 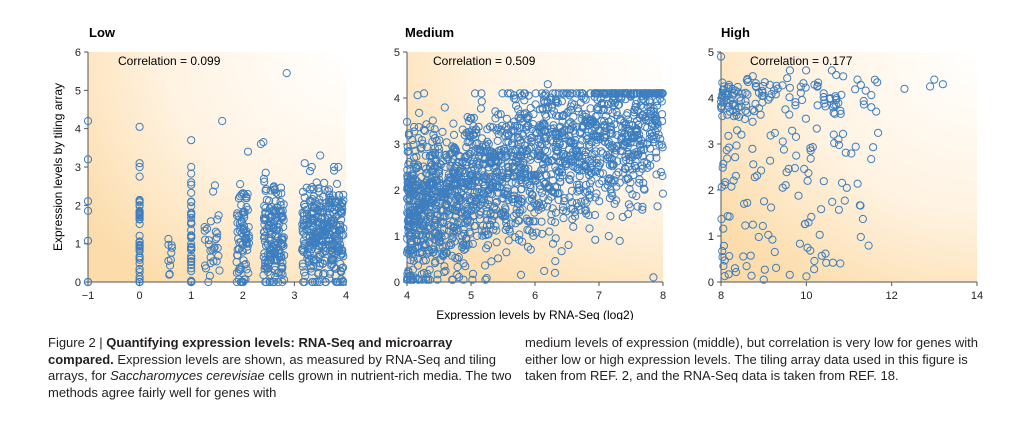 I want to click on panel-medium-correlation: Correlation = 0.509, so click(x=484, y=61).